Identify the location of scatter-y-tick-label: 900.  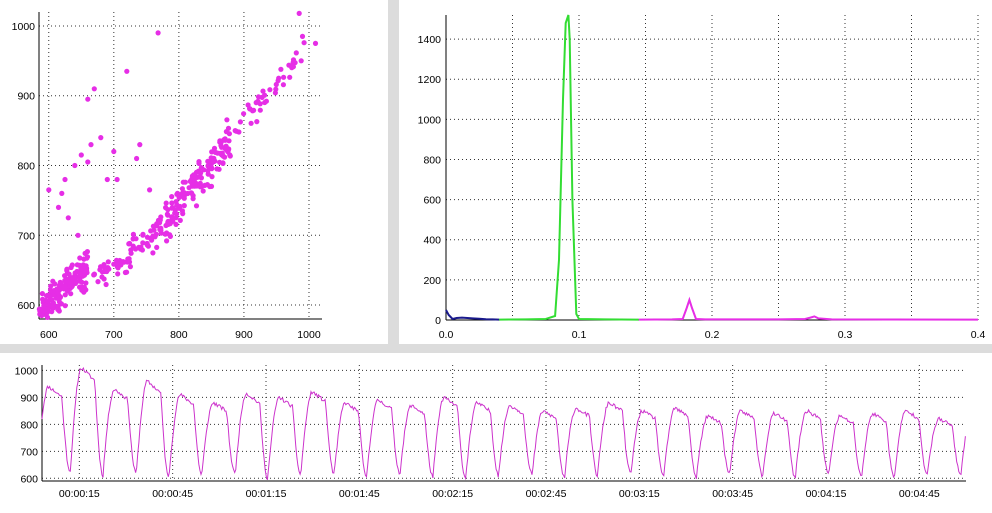
(26, 97).